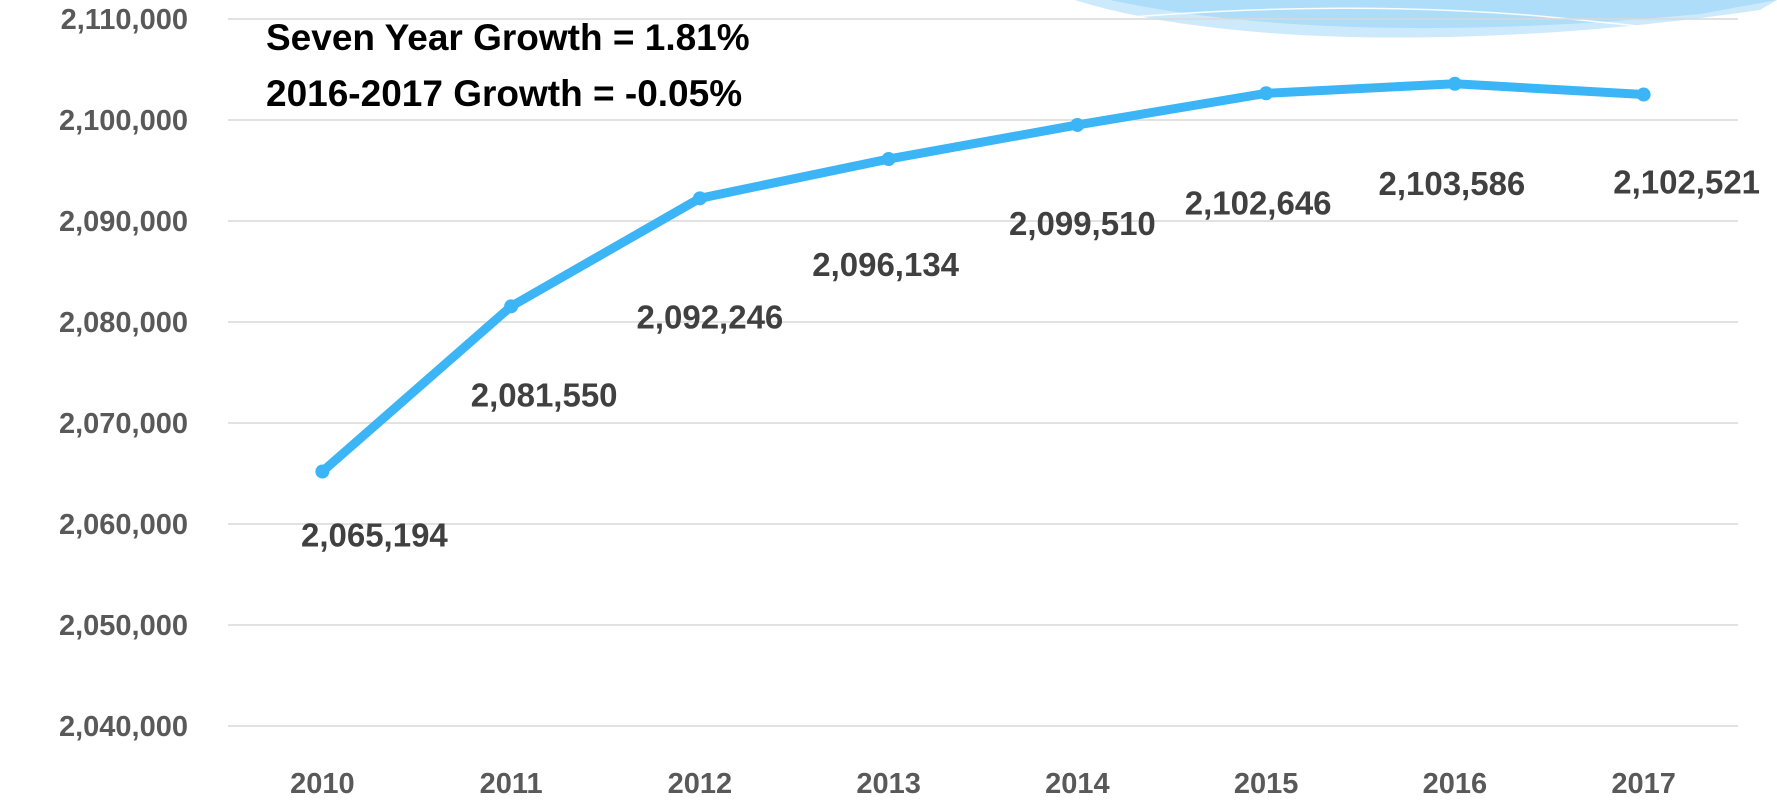  I want to click on x-axis-tick-labels: 2010 2011 2012 2013 2014 2015 2016 2017, so click(983, 784).